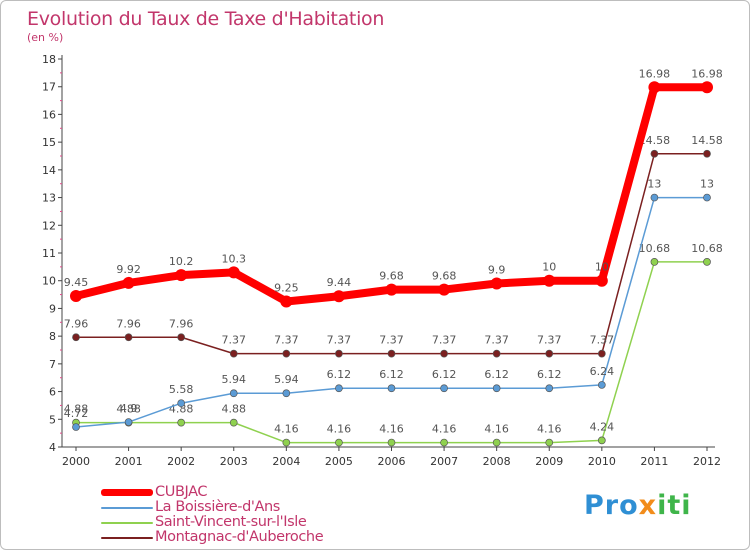 This screenshot has width=750, height=550. I want to click on y-tick-label: 17, so click(49, 87).